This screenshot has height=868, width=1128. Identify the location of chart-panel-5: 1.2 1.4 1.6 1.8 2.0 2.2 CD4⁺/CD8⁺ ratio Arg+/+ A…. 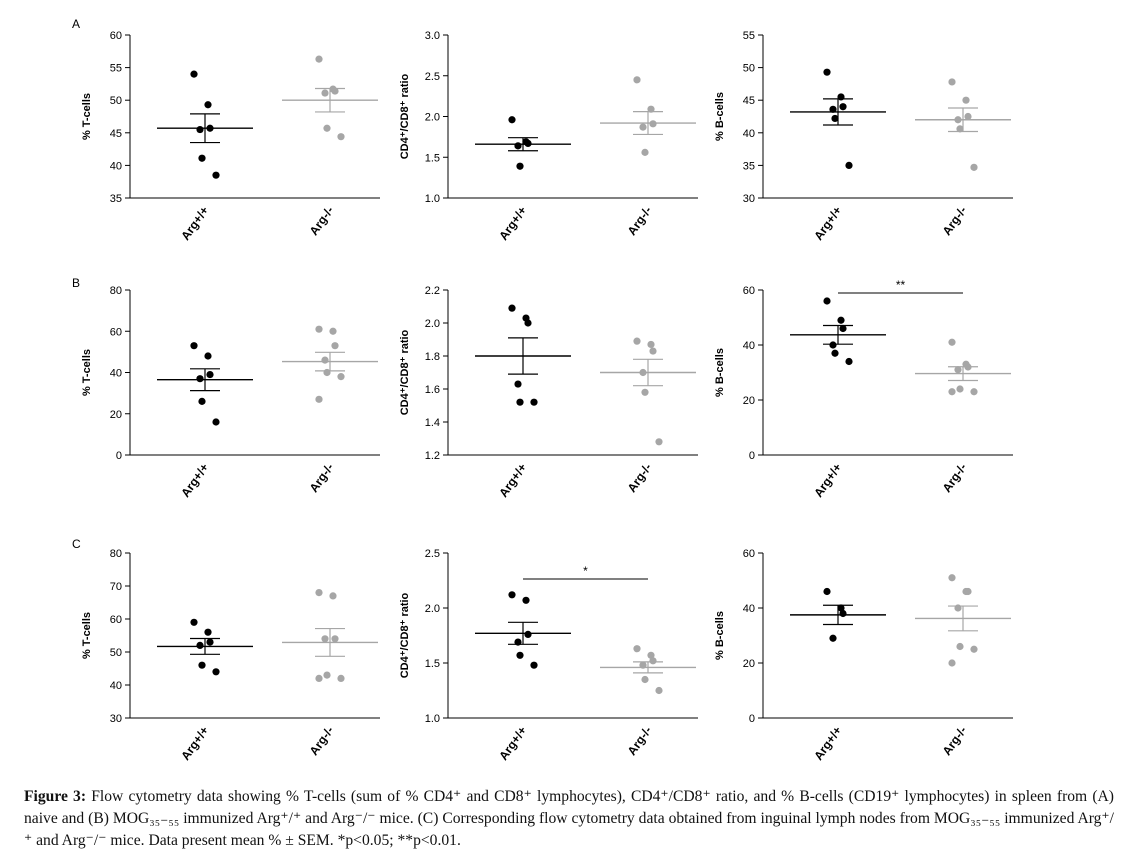
(548, 392).